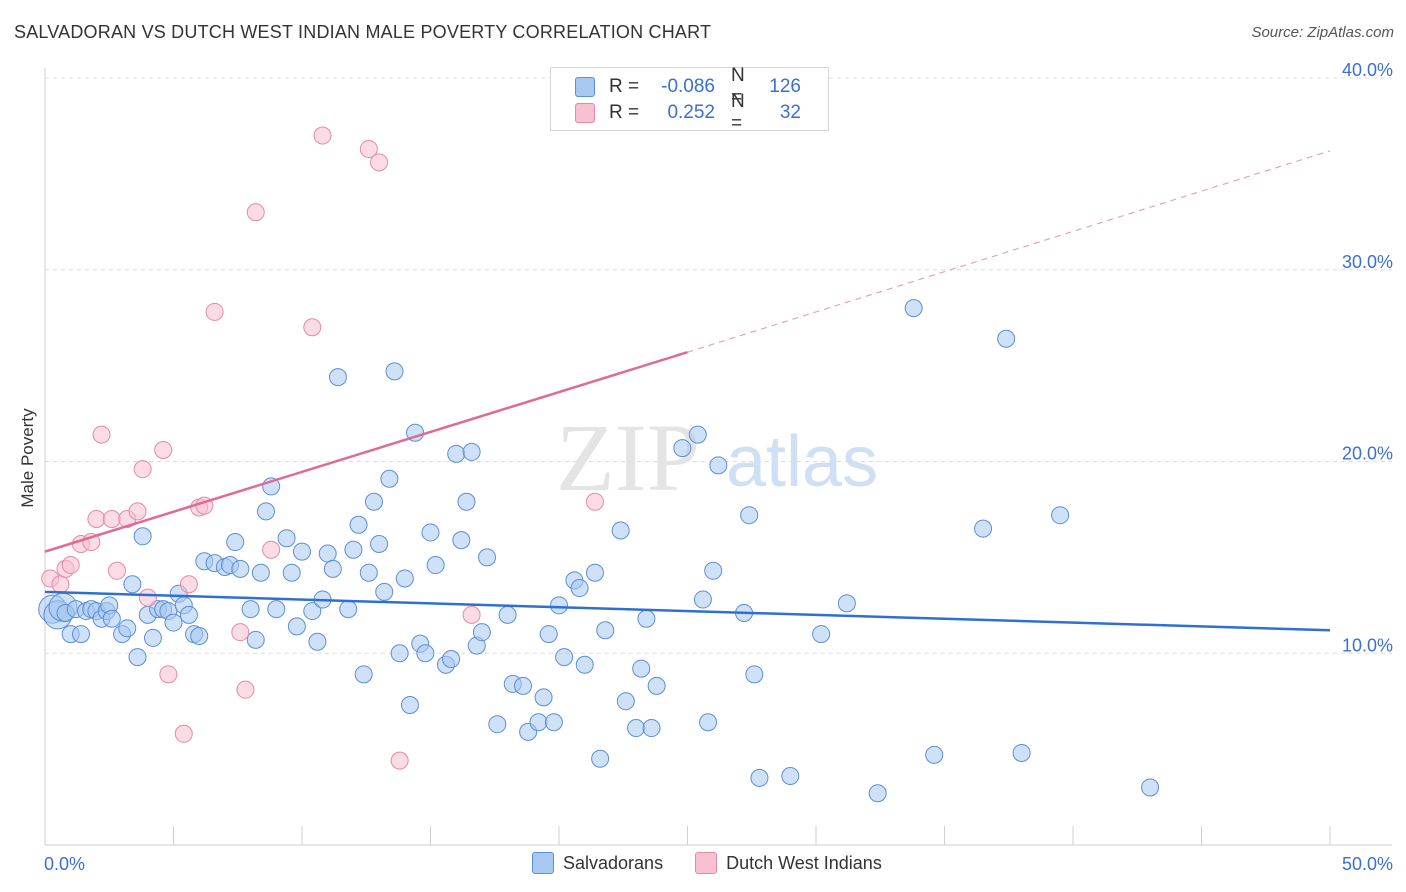 This screenshot has height=892, width=1406. I want to click on legend-item-dutch-west-indians: Dutch West Indians, so click(788, 863).